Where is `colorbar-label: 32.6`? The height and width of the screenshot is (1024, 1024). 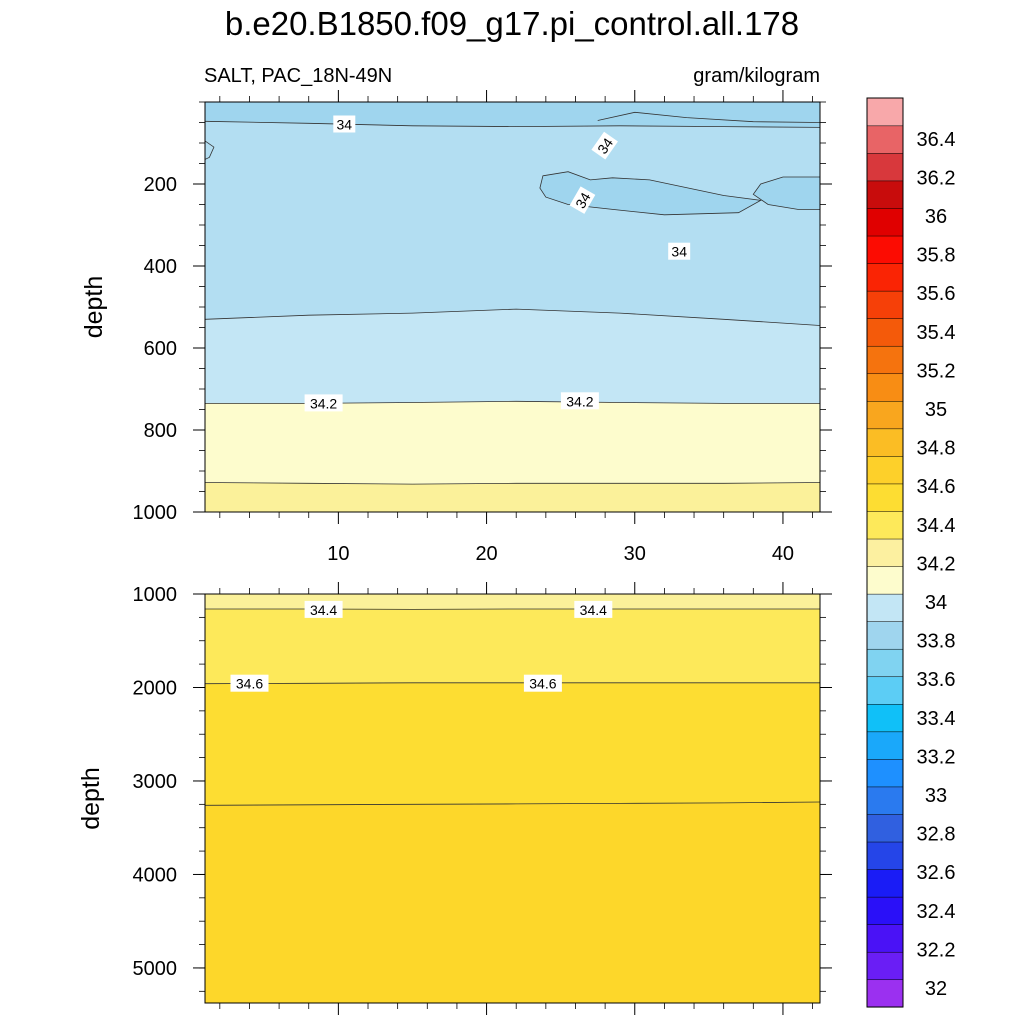 colorbar-label: 32.6 is located at coordinates (936, 873).